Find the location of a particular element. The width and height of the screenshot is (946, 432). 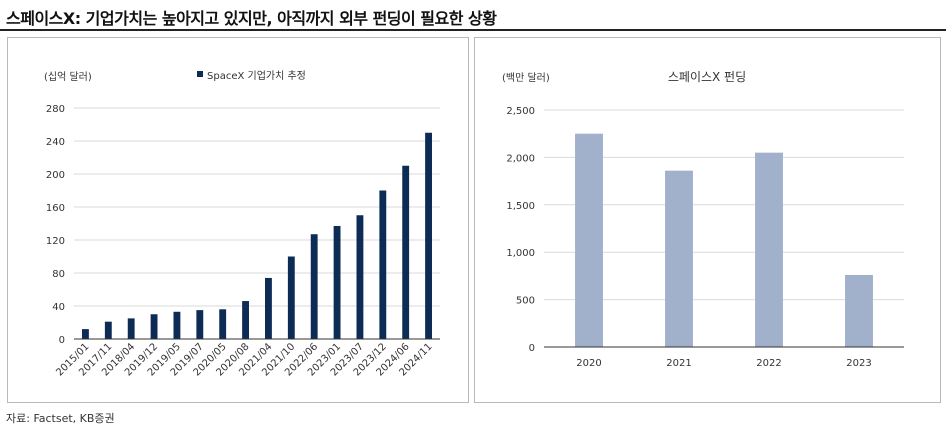

x-tick-label: 2021 is located at coordinates (678, 363).